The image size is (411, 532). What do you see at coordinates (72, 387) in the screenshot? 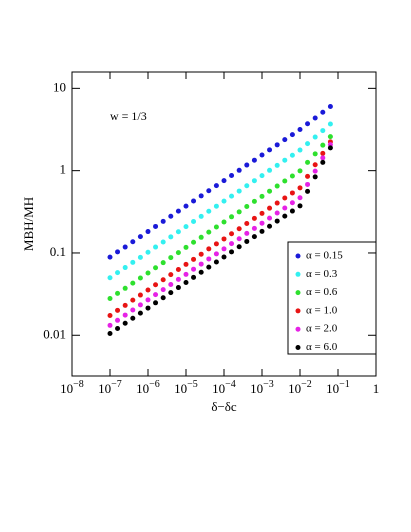
I see `x-tick-label: 10⁻⁸` at bounding box center [72, 387].